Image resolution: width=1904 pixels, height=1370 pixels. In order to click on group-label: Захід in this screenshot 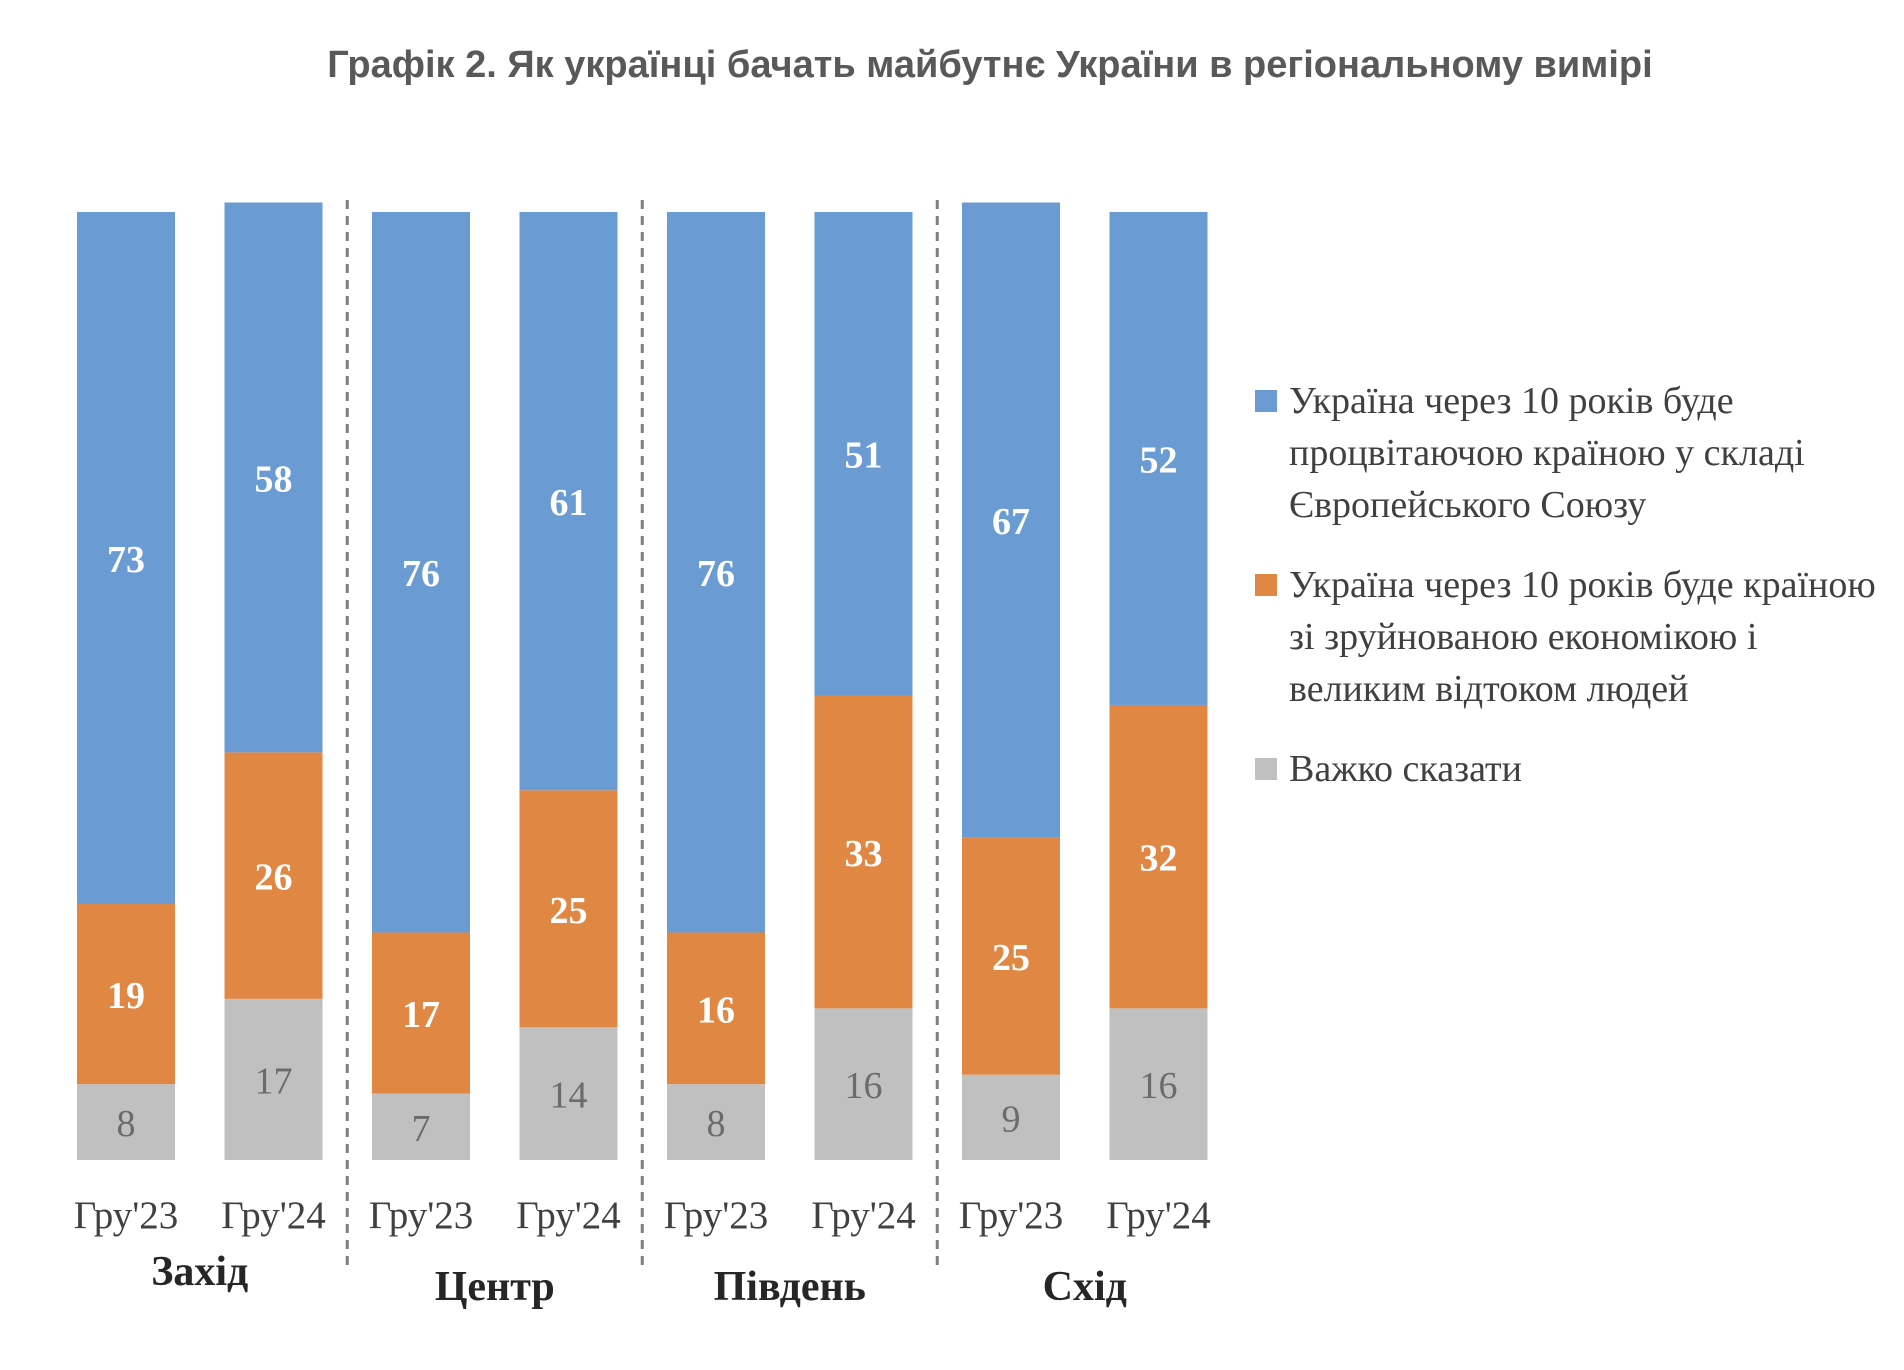, I will do `click(199, 1272)`.